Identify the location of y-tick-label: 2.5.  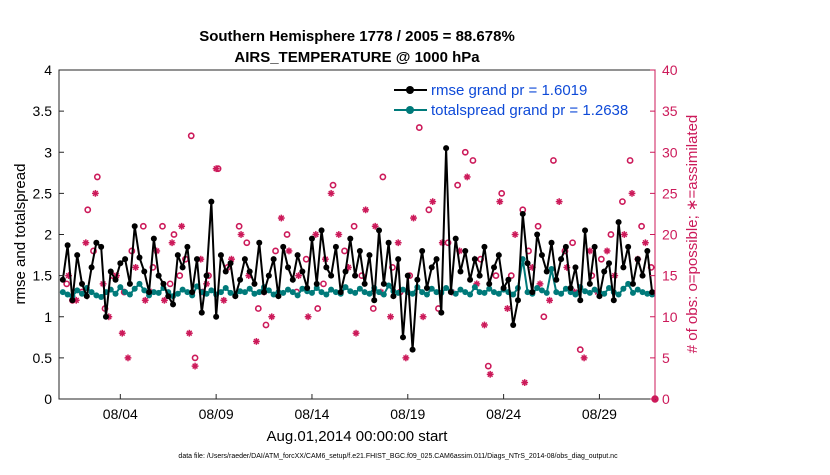
(43, 193).